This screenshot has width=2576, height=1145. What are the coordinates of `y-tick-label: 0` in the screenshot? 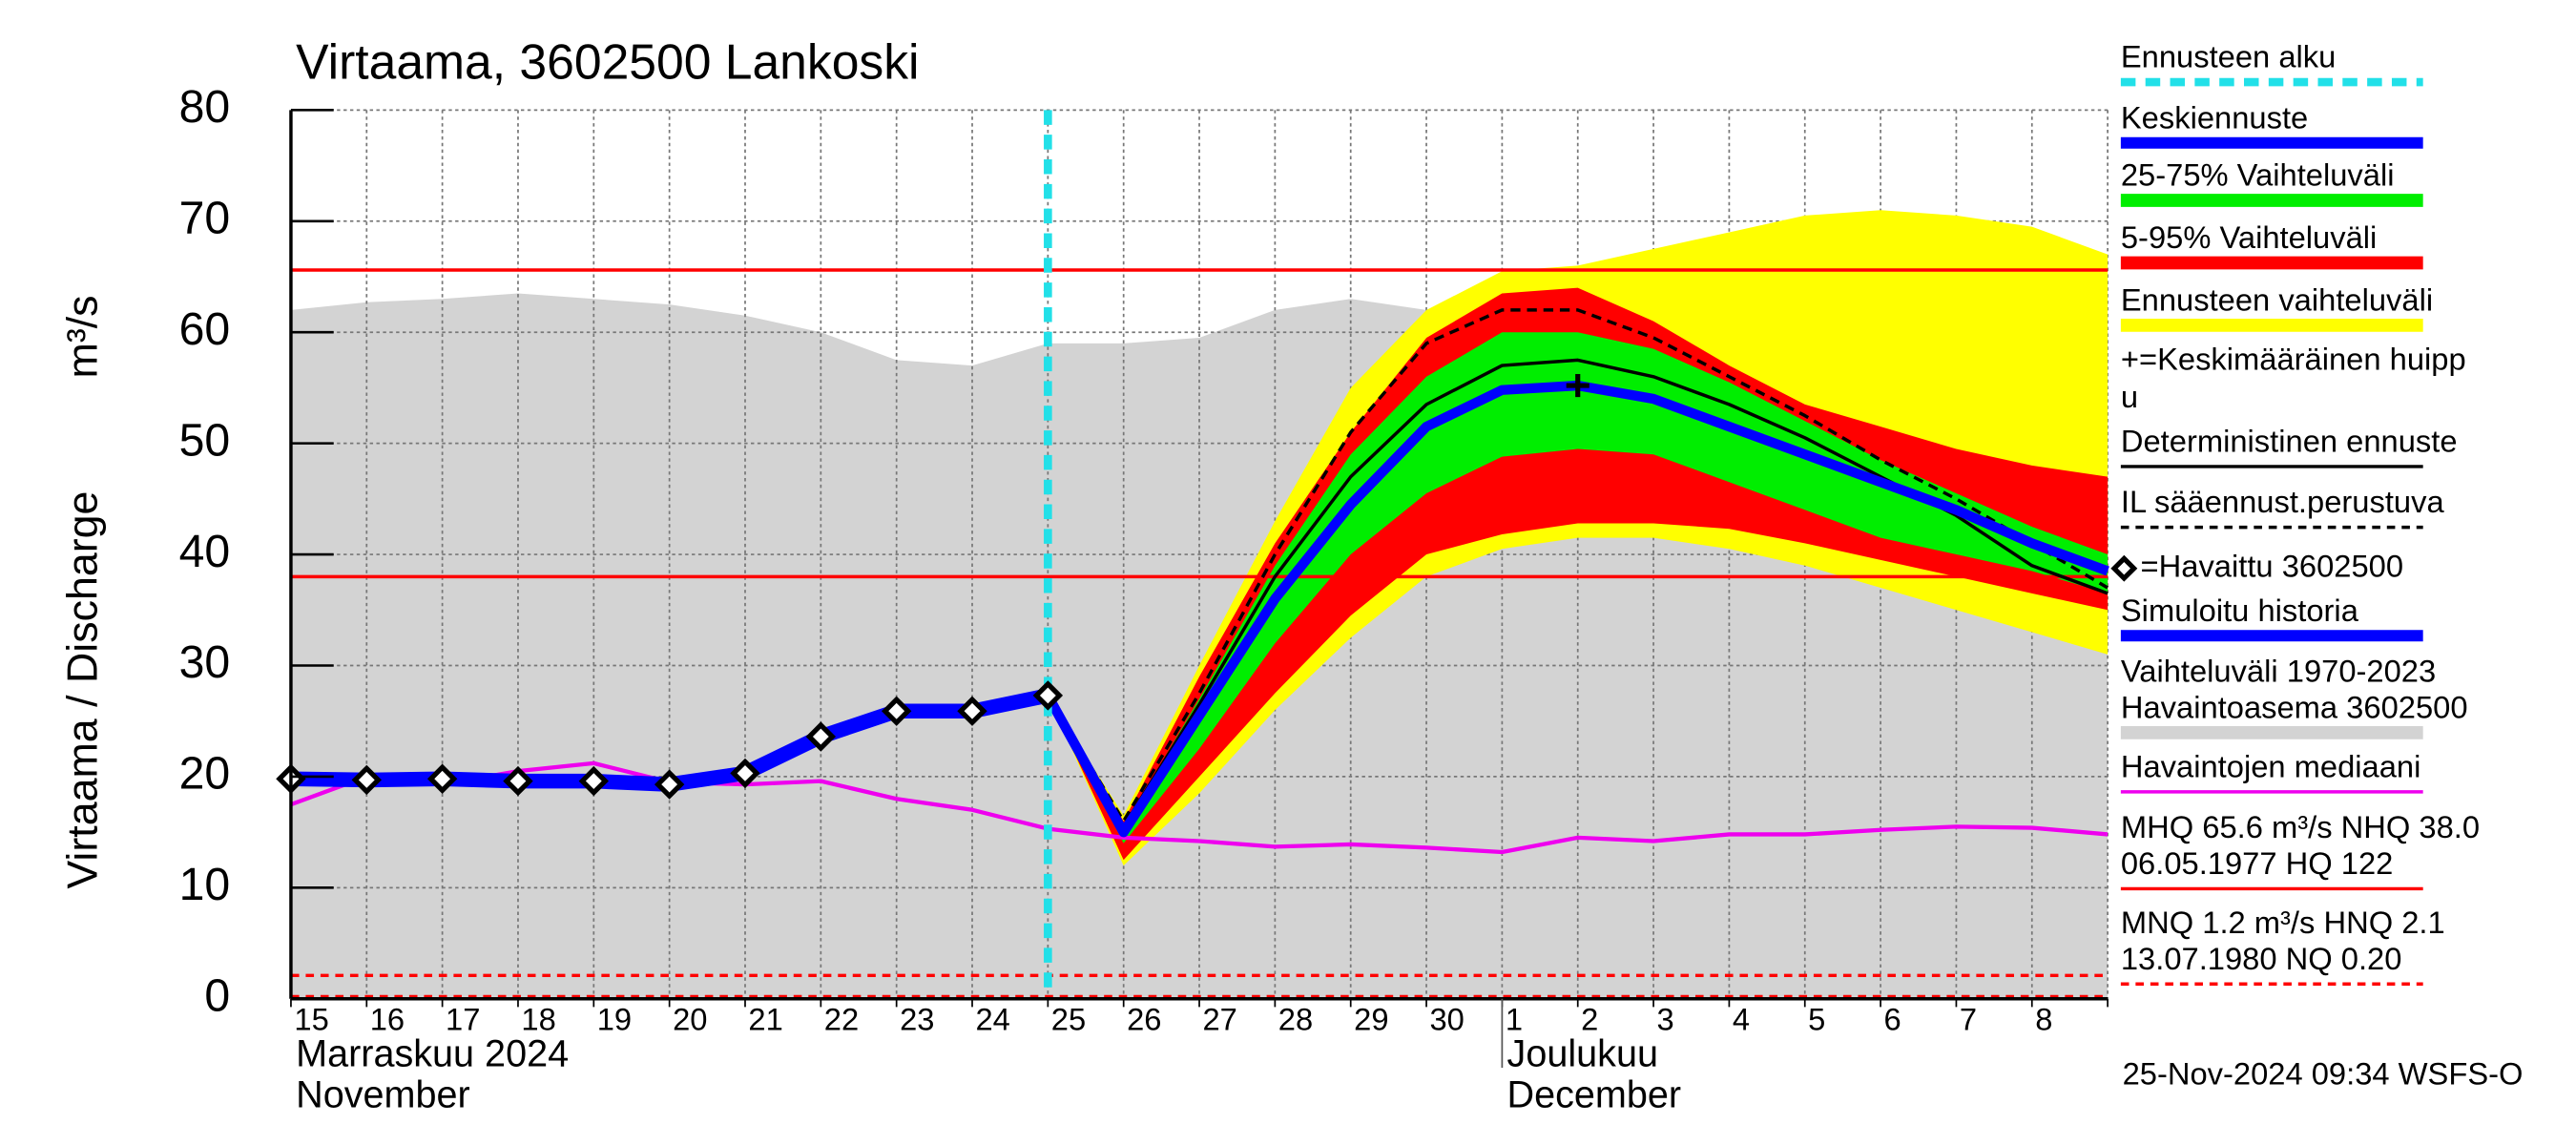 It's located at (217, 996).